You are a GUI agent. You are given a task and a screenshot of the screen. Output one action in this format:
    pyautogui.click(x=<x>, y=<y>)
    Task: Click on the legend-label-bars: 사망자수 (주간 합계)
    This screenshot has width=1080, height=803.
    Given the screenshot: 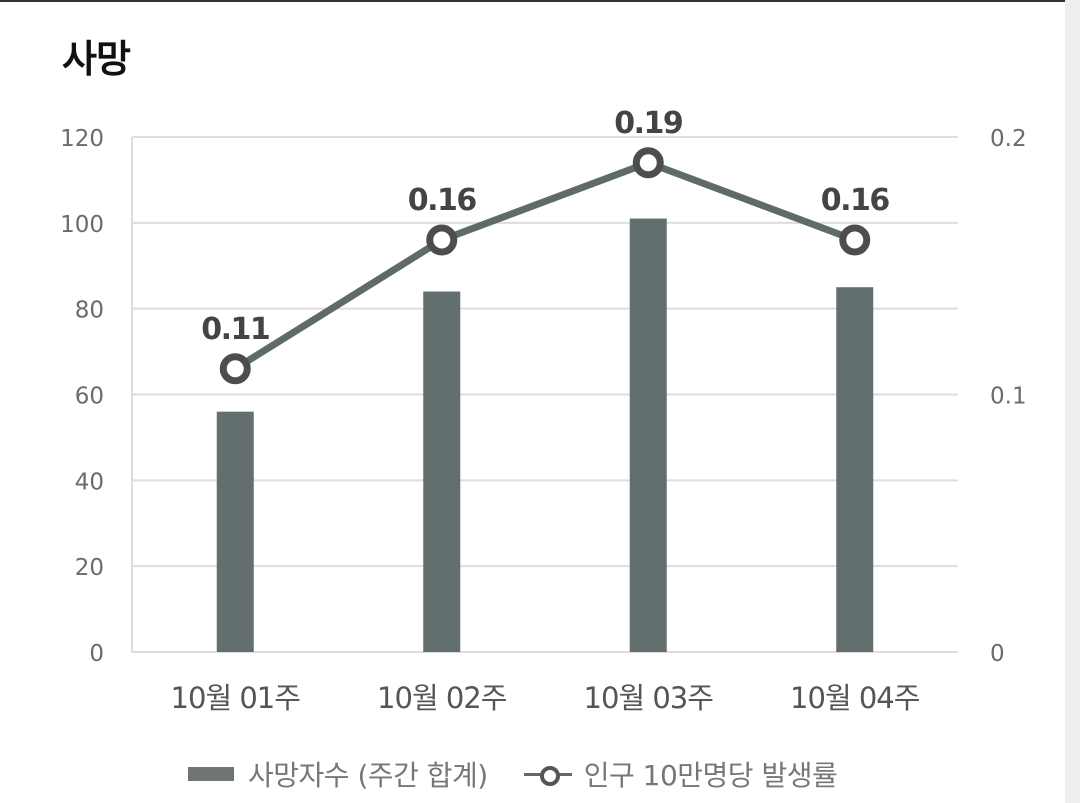 What is the action you would take?
    pyautogui.click(x=368, y=775)
    